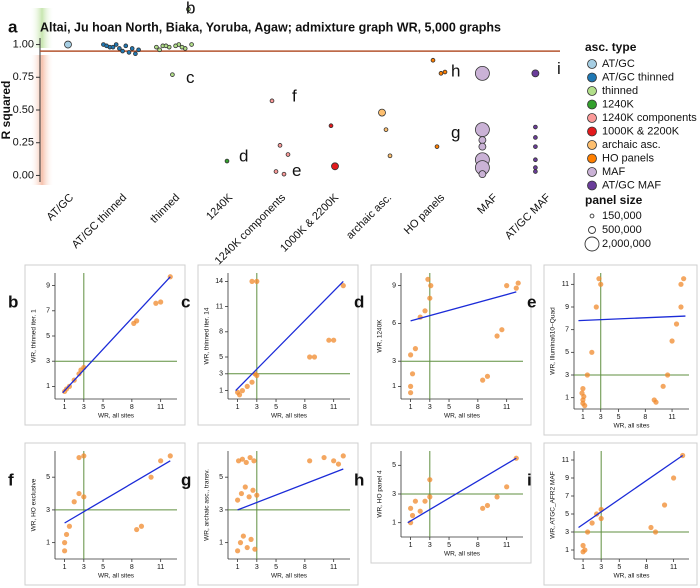  What do you see at coordinates (186, 479) in the screenshot?
I see `panel-label: g` at bounding box center [186, 479].